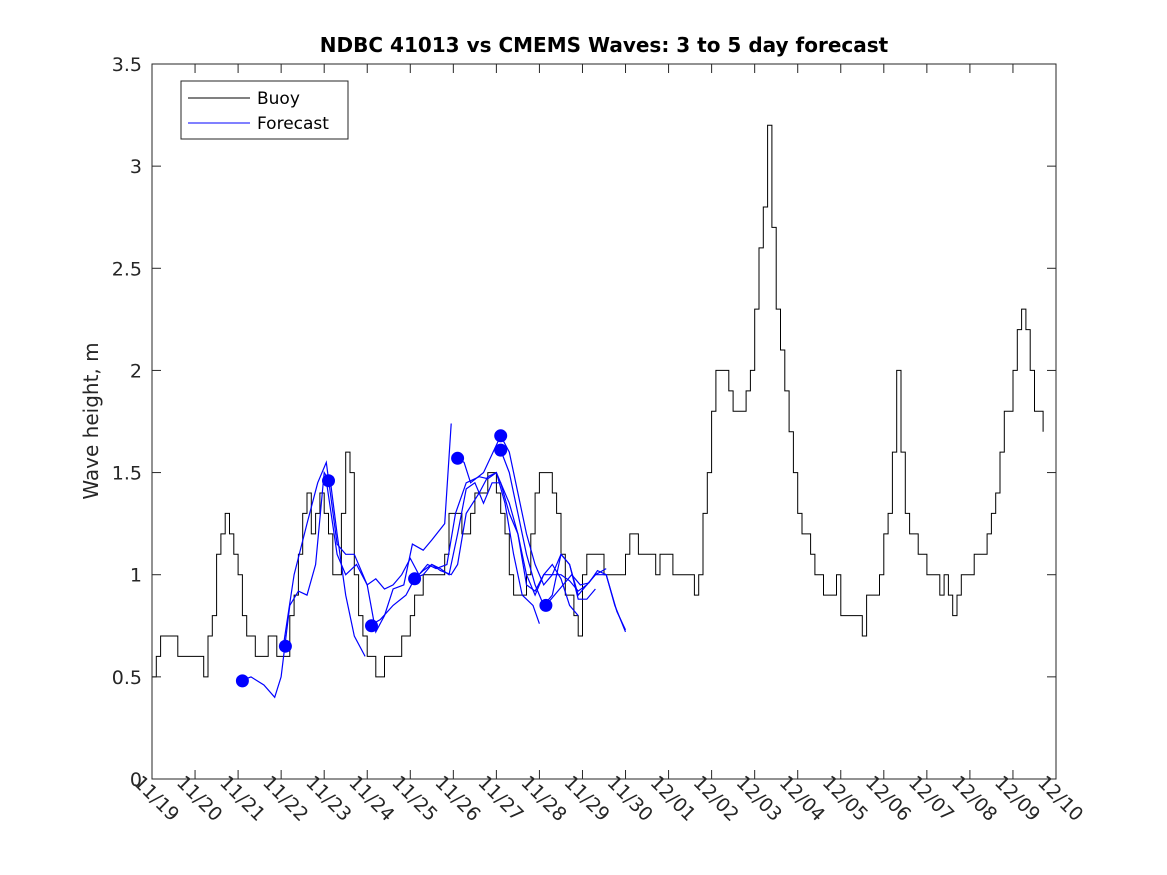 This screenshot has width=1167, height=875. Describe the element at coordinates (127, 474) in the screenshot. I see `y-tick-label-3: 1.5` at that location.